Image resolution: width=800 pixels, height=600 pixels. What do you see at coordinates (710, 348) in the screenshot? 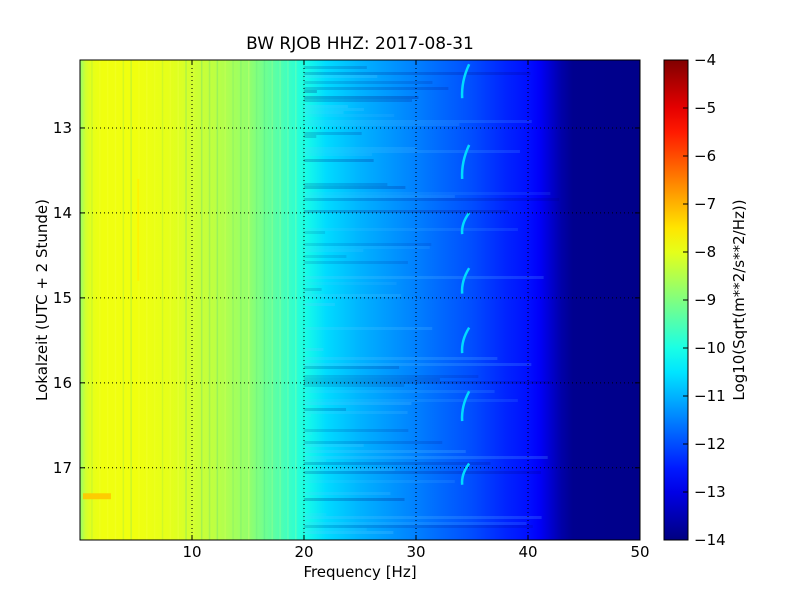
I see `colorbar-tick-label: −10` at bounding box center [710, 348].